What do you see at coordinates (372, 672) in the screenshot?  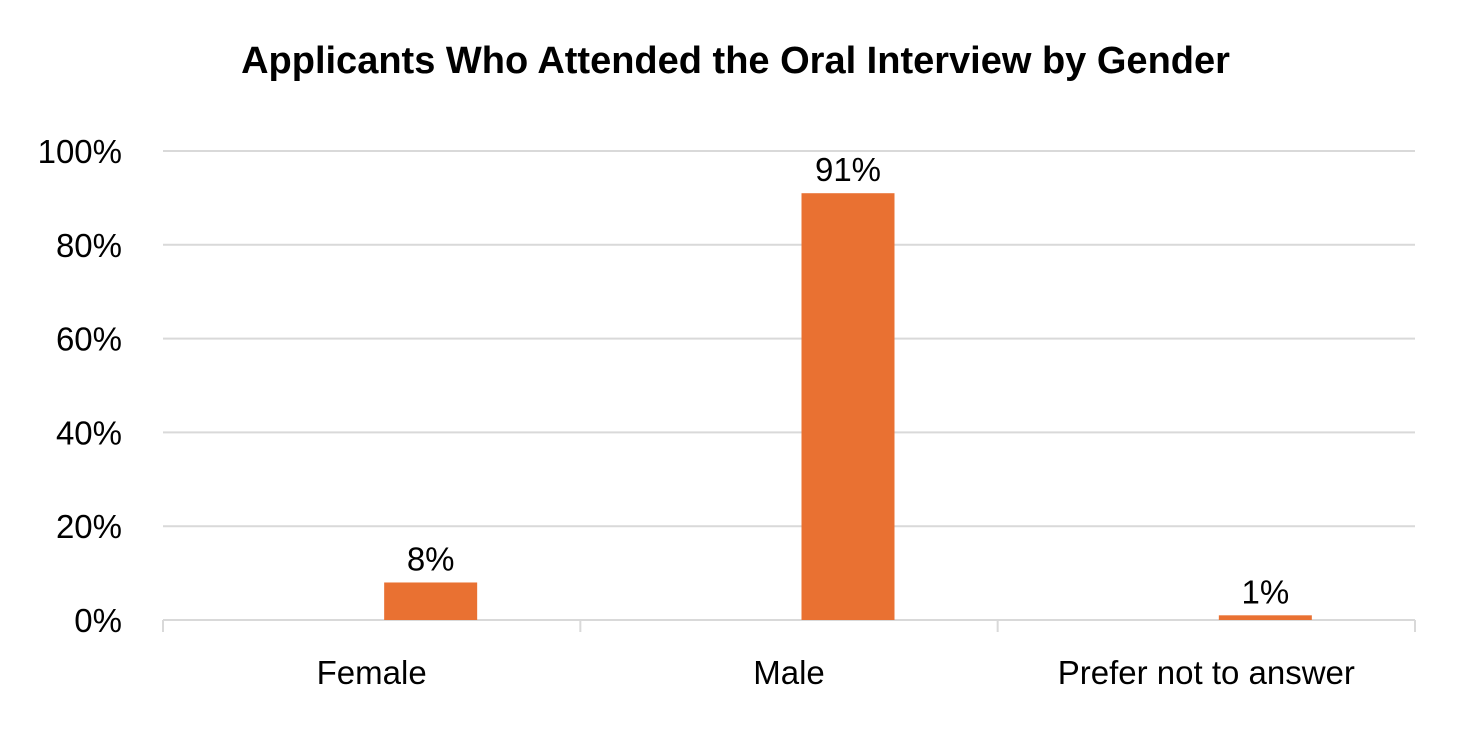 I see `x-tick-label: Female` at bounding box center [372, 672].